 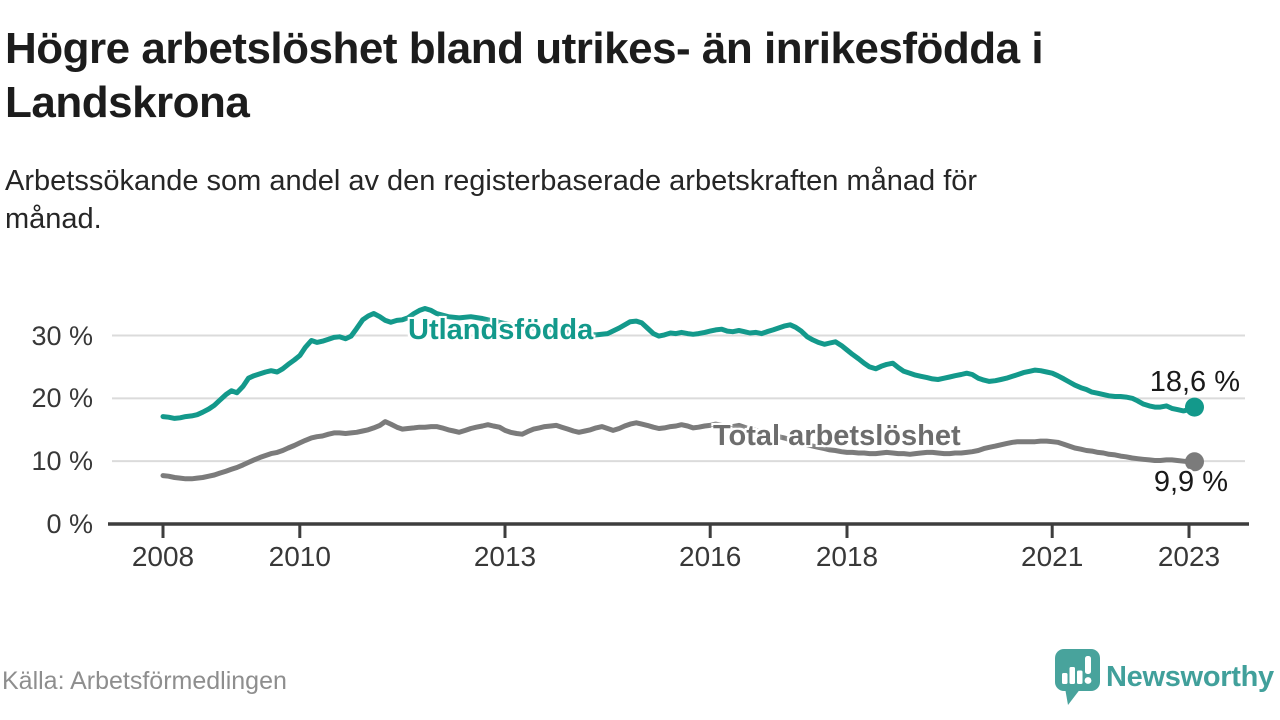 I want to click on logo-exclamation-dot, so click(x=1088, y=680).